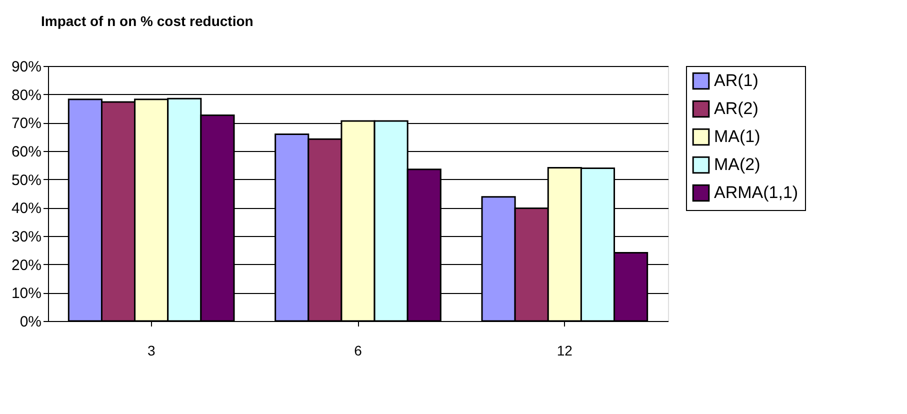 This screenshot has height=414, width=907. Describe the element at coordinates (26, 123) in the screenshot. I see `y-tick-label: 70%` at that location.